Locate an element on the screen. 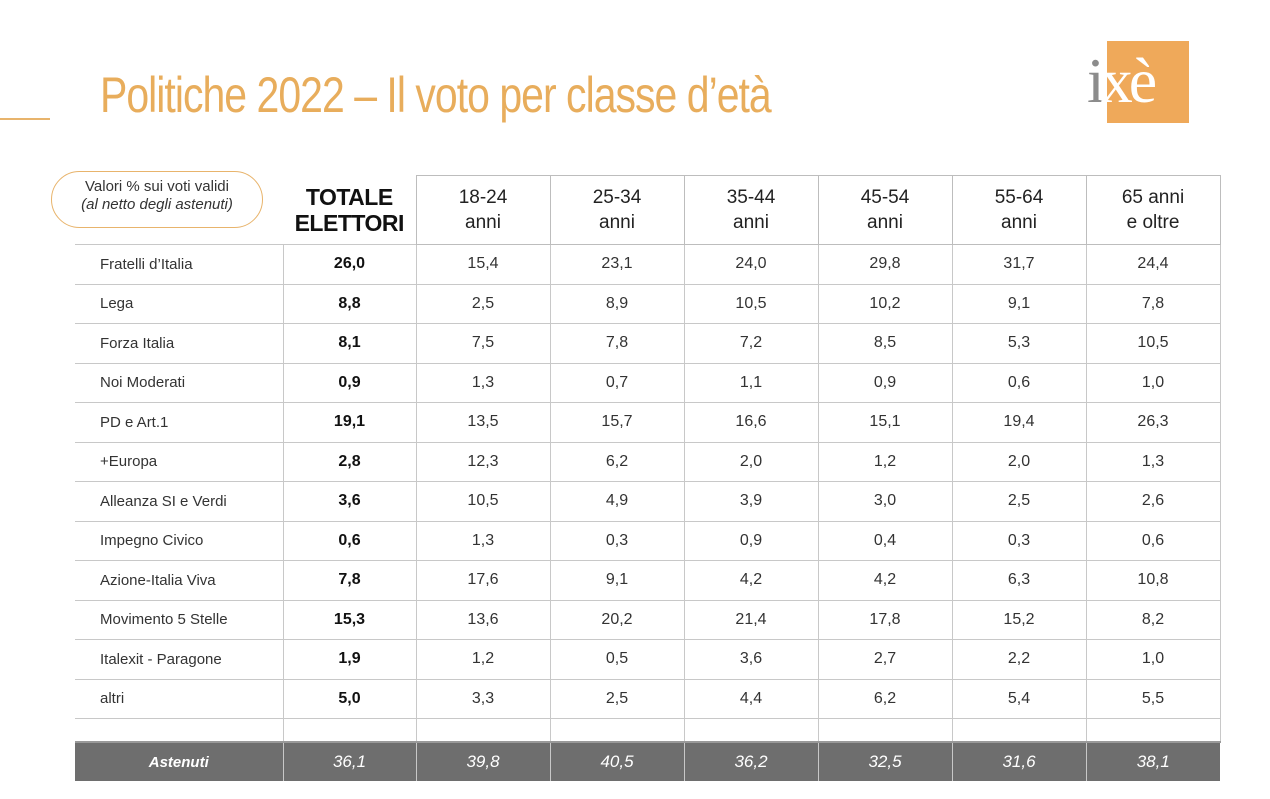 This screenshot has height=799, width=1270. total-value: 26,0 is located at coordinates (349, 264).